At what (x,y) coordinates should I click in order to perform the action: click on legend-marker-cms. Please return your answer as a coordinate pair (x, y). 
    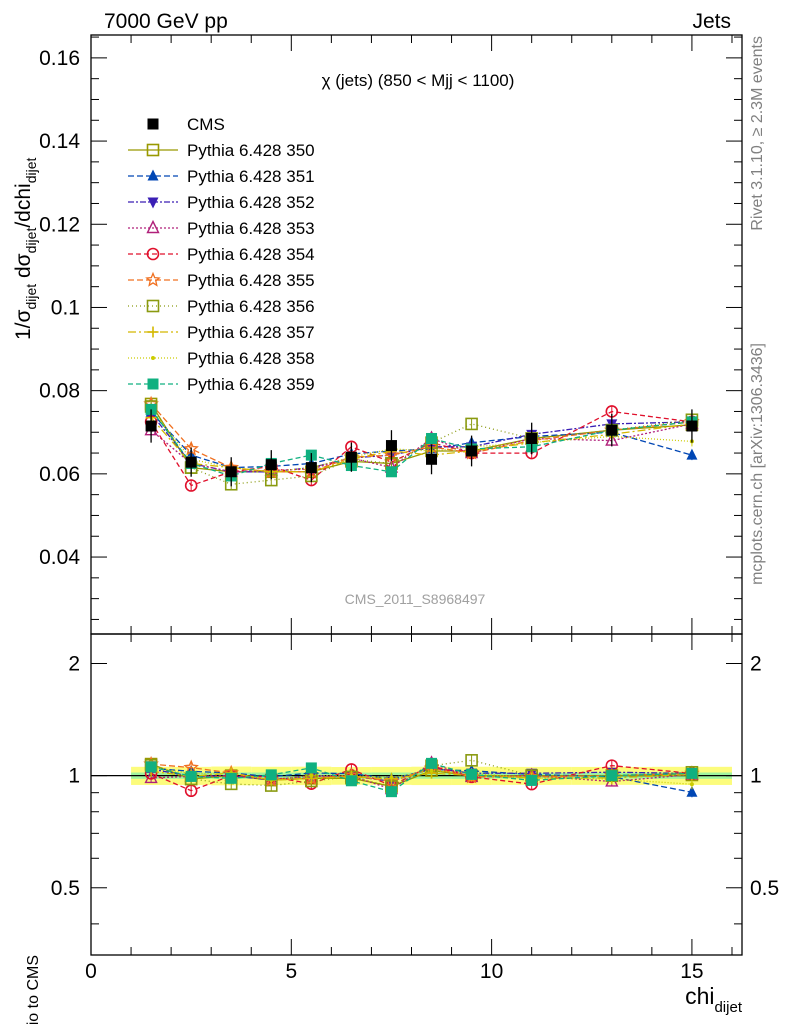
    Looking at the image, I should click on (153, 124).